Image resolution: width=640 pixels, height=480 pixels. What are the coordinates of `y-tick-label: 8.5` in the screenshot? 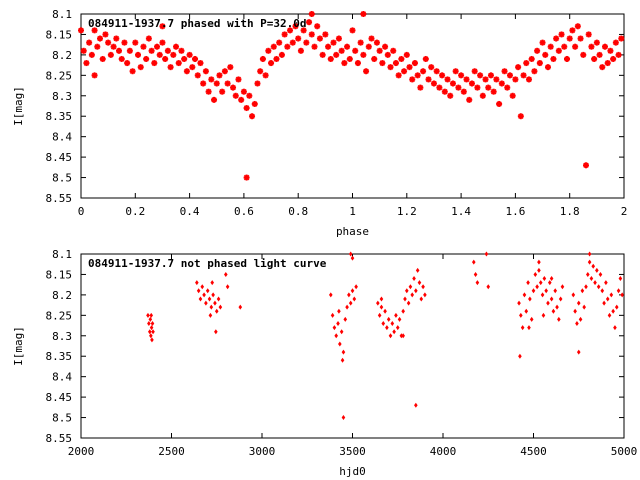 It's located at (62, 418).